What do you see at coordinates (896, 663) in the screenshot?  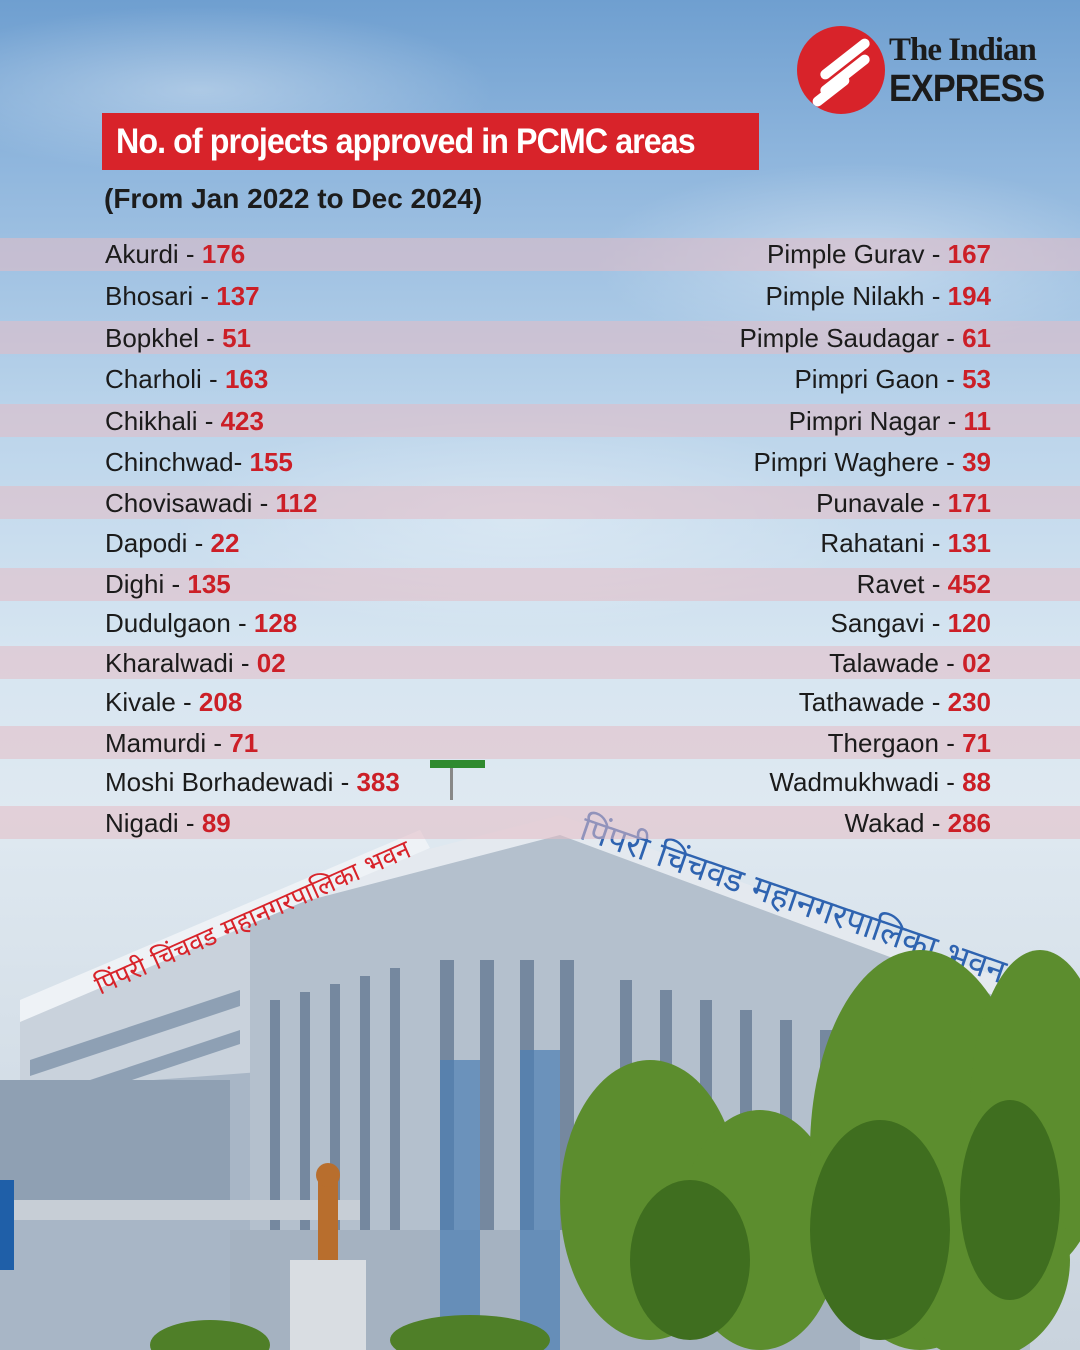 I see `area-name: Talawade -` at bounding box center [896, 663].